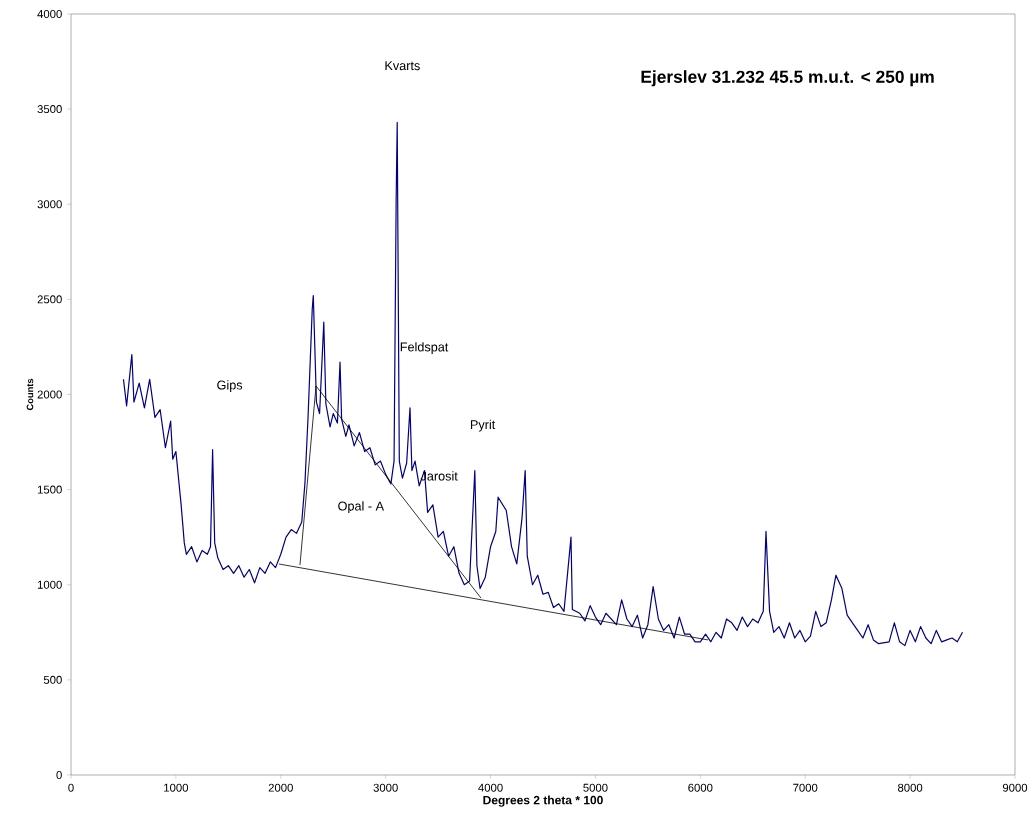 Image resolution: width=1035 pixels, height=830 pixels. I want to click on y-tick-label: 3000, so click(49, 204).